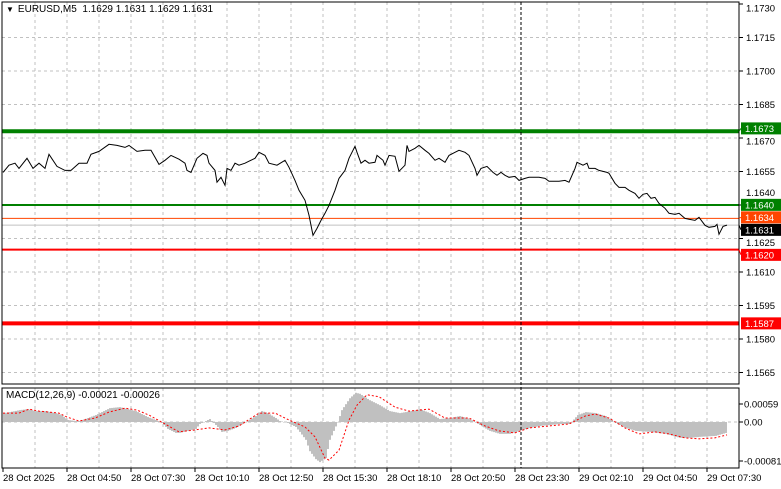 The image size is (781, 489). I want to click on x-tick-label: 28 Oct 04:50, so click(94, 478).